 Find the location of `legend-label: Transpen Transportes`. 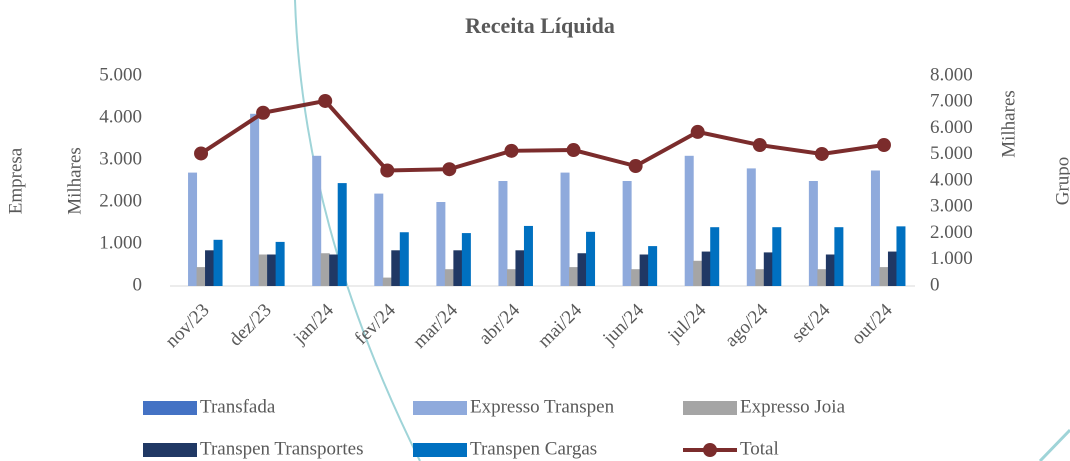

legend-label: Transpen Transportes is located at coordinates (281, 448).